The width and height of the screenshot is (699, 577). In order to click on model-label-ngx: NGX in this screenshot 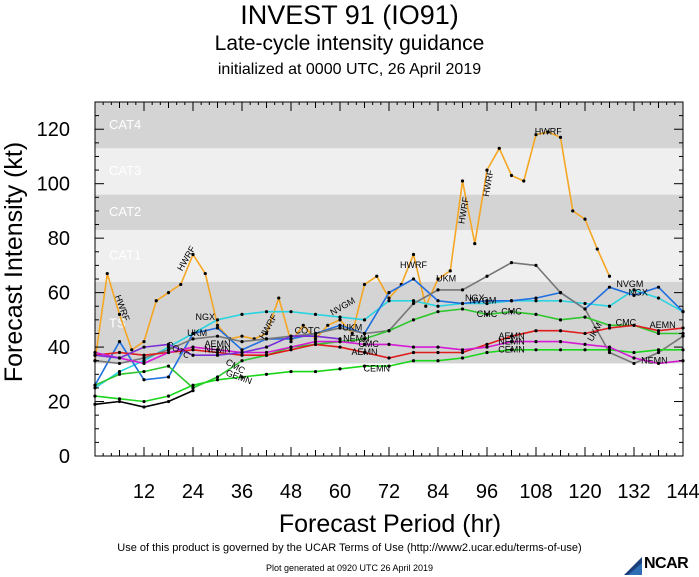, I will do `click(205, 317)`.